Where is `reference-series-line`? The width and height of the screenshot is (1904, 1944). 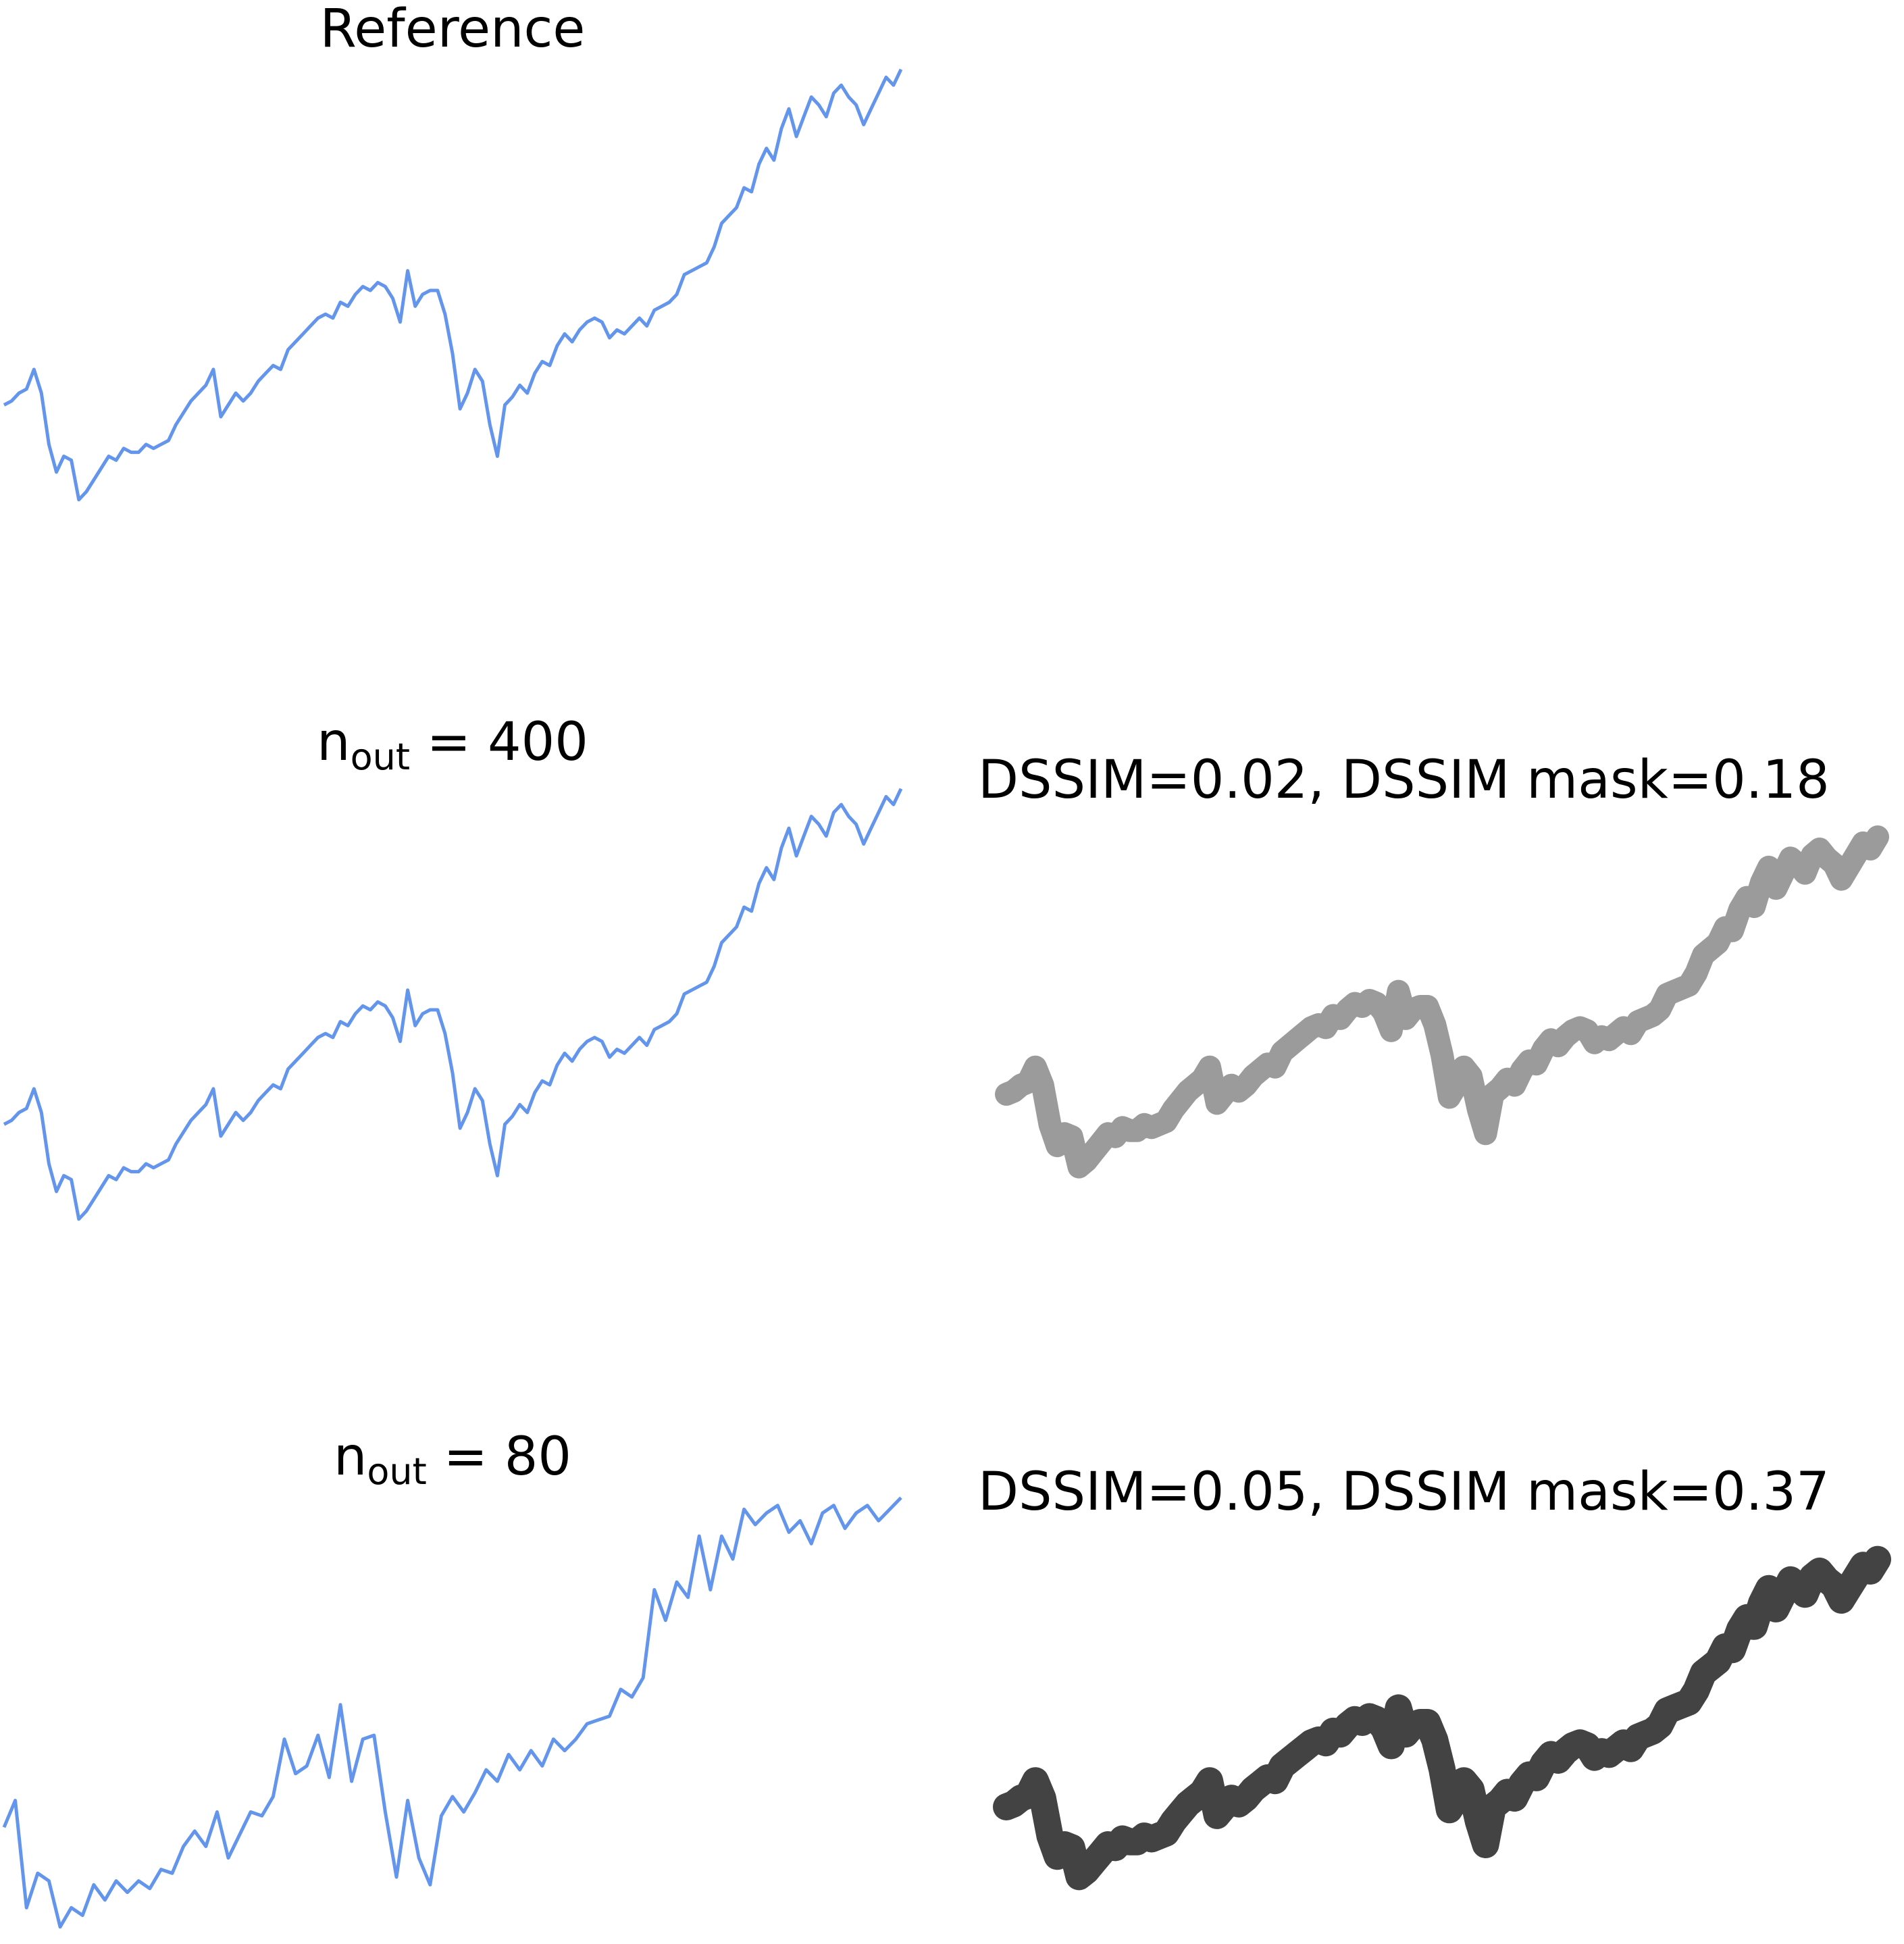
reference-series-line is located at coordinates (453, 285).